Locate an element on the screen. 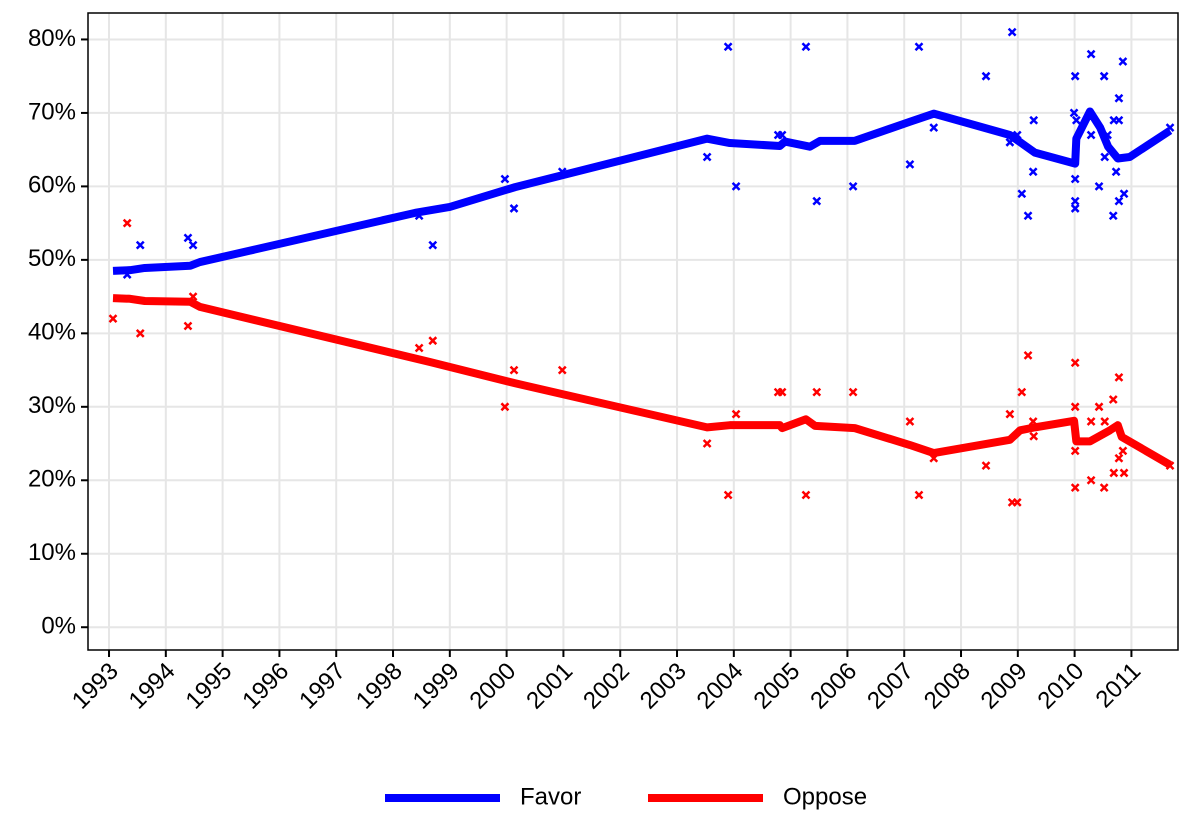 The width and height of the screenshot is (1180, 815). x-tick-label: 1995 is located at coordinates (209, 686).